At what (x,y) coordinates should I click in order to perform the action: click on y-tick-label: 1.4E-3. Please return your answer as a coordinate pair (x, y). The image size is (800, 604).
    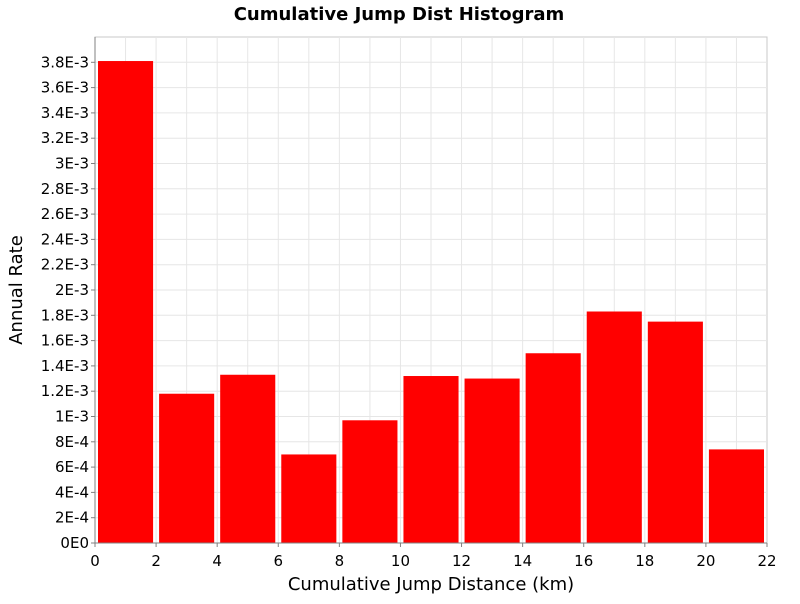
    Looking at the image, I should click on (65, 366).